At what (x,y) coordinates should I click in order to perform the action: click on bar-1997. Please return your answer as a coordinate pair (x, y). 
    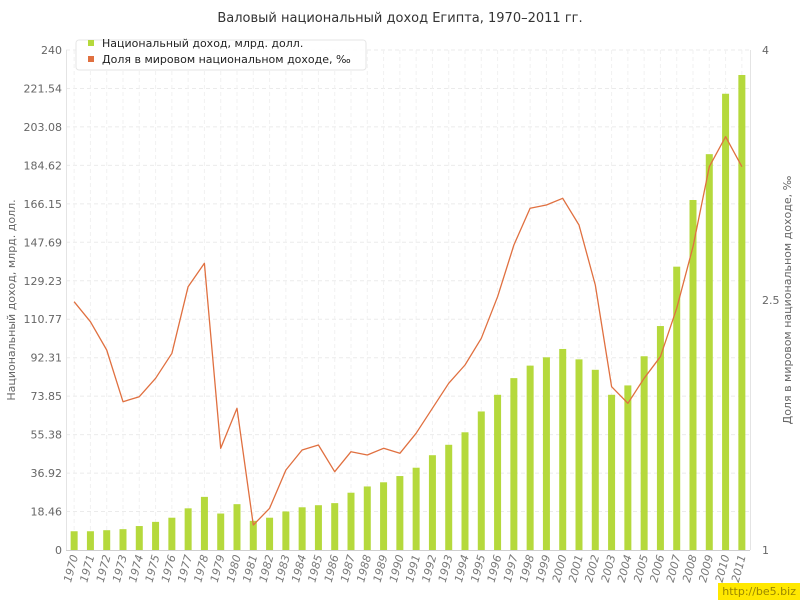
    Looking at the image, I should click on (514, 464).